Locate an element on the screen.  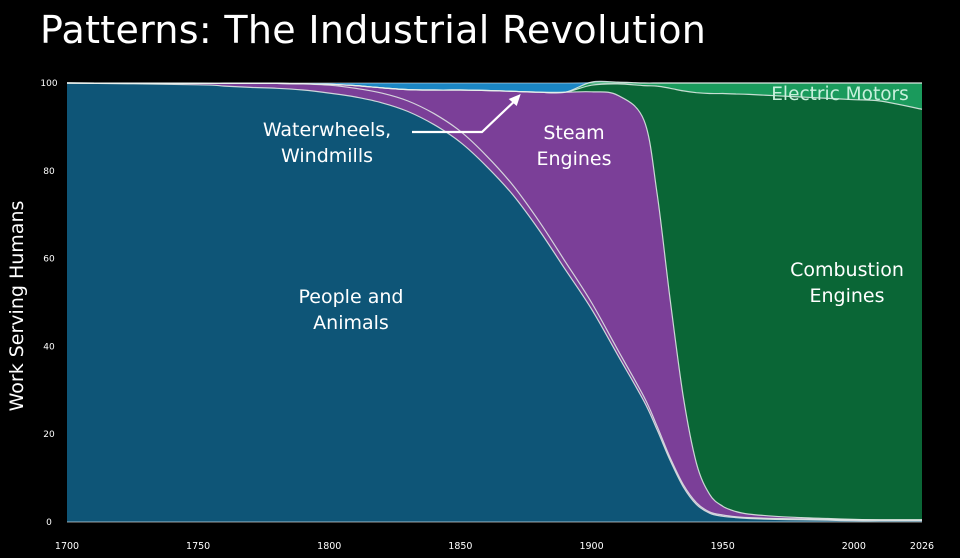
annotation-electric-motors: Electric Motors is located at coordinates (840, 94).